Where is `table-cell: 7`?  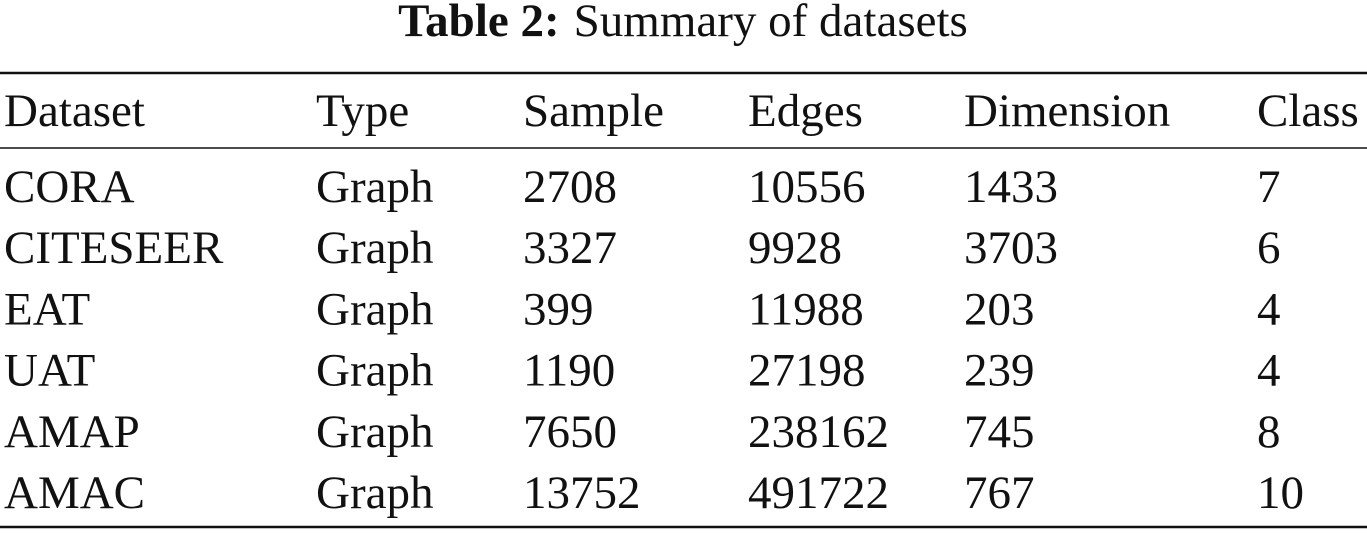
table-cell: 7 is located at coordinates (1269, 187).